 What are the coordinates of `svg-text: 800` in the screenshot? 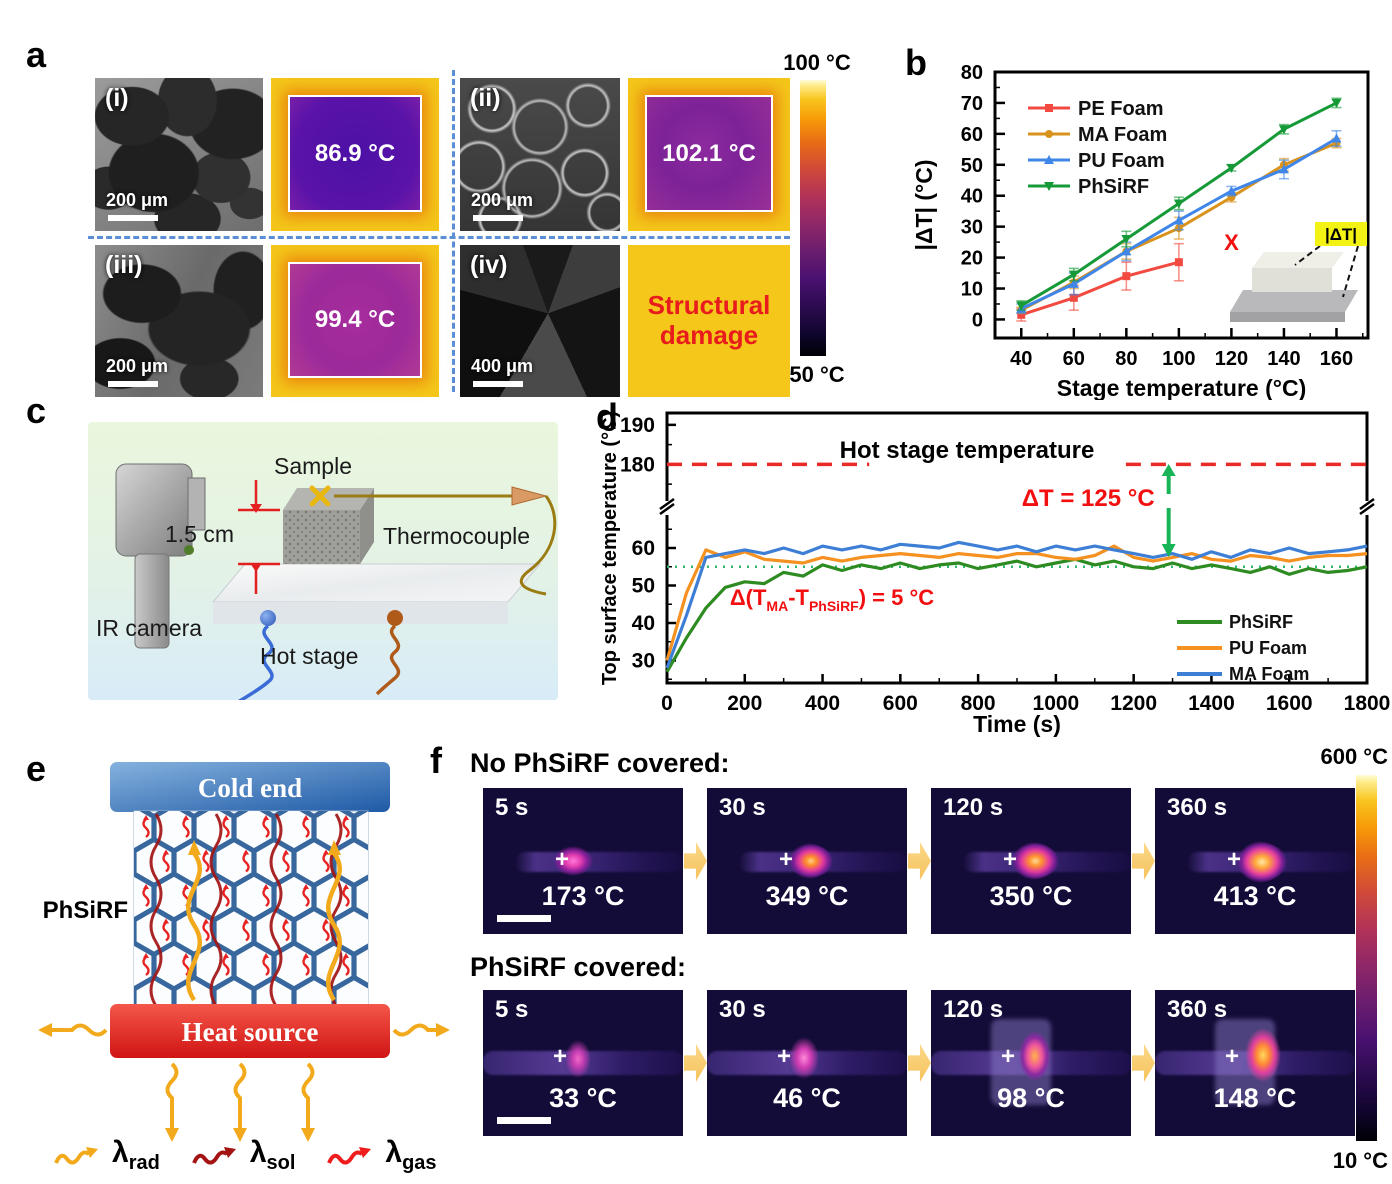 It's located at (978, 703).